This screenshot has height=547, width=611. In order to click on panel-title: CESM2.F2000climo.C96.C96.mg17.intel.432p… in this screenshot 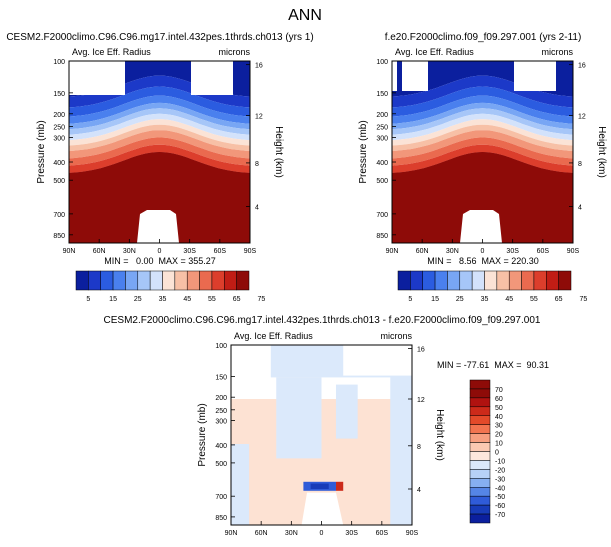, I will do `click(159, 37)`.